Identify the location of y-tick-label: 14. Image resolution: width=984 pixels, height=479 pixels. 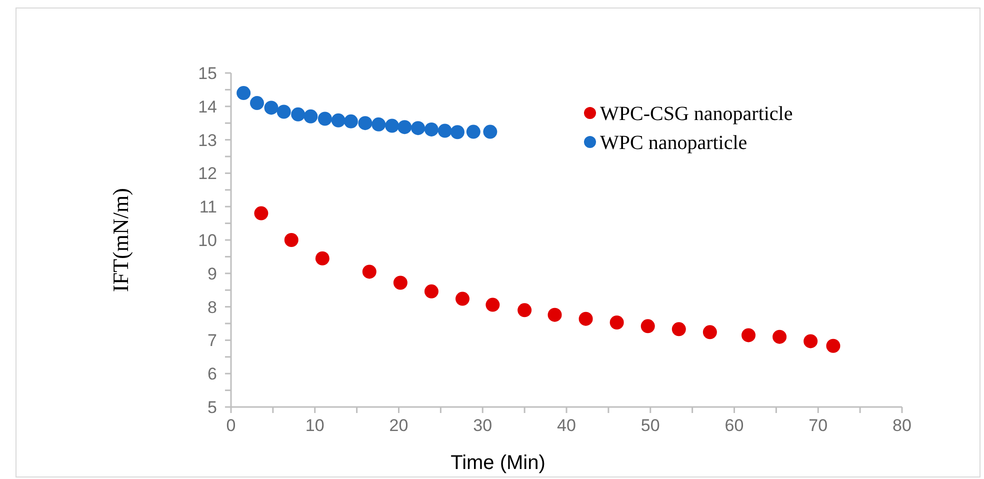
(207, 106).